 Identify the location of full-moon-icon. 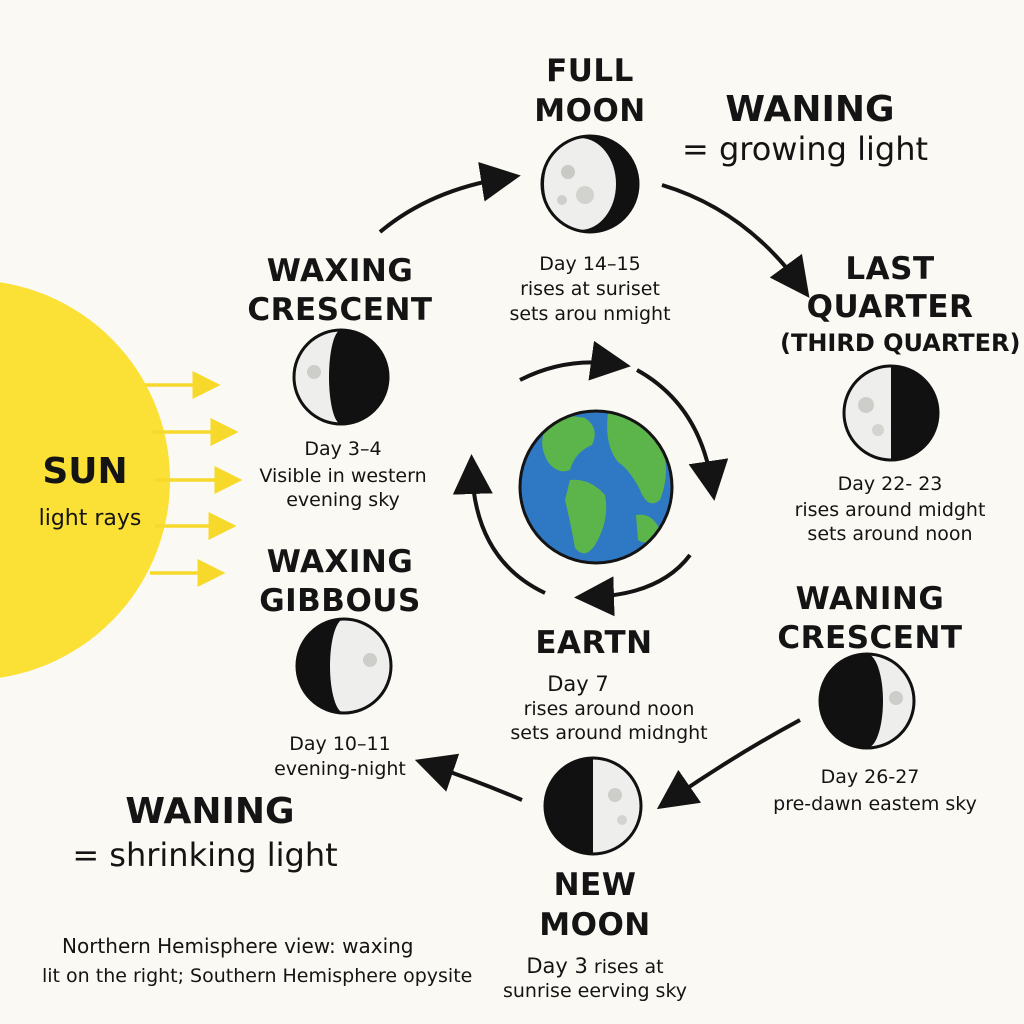
(590, 184).